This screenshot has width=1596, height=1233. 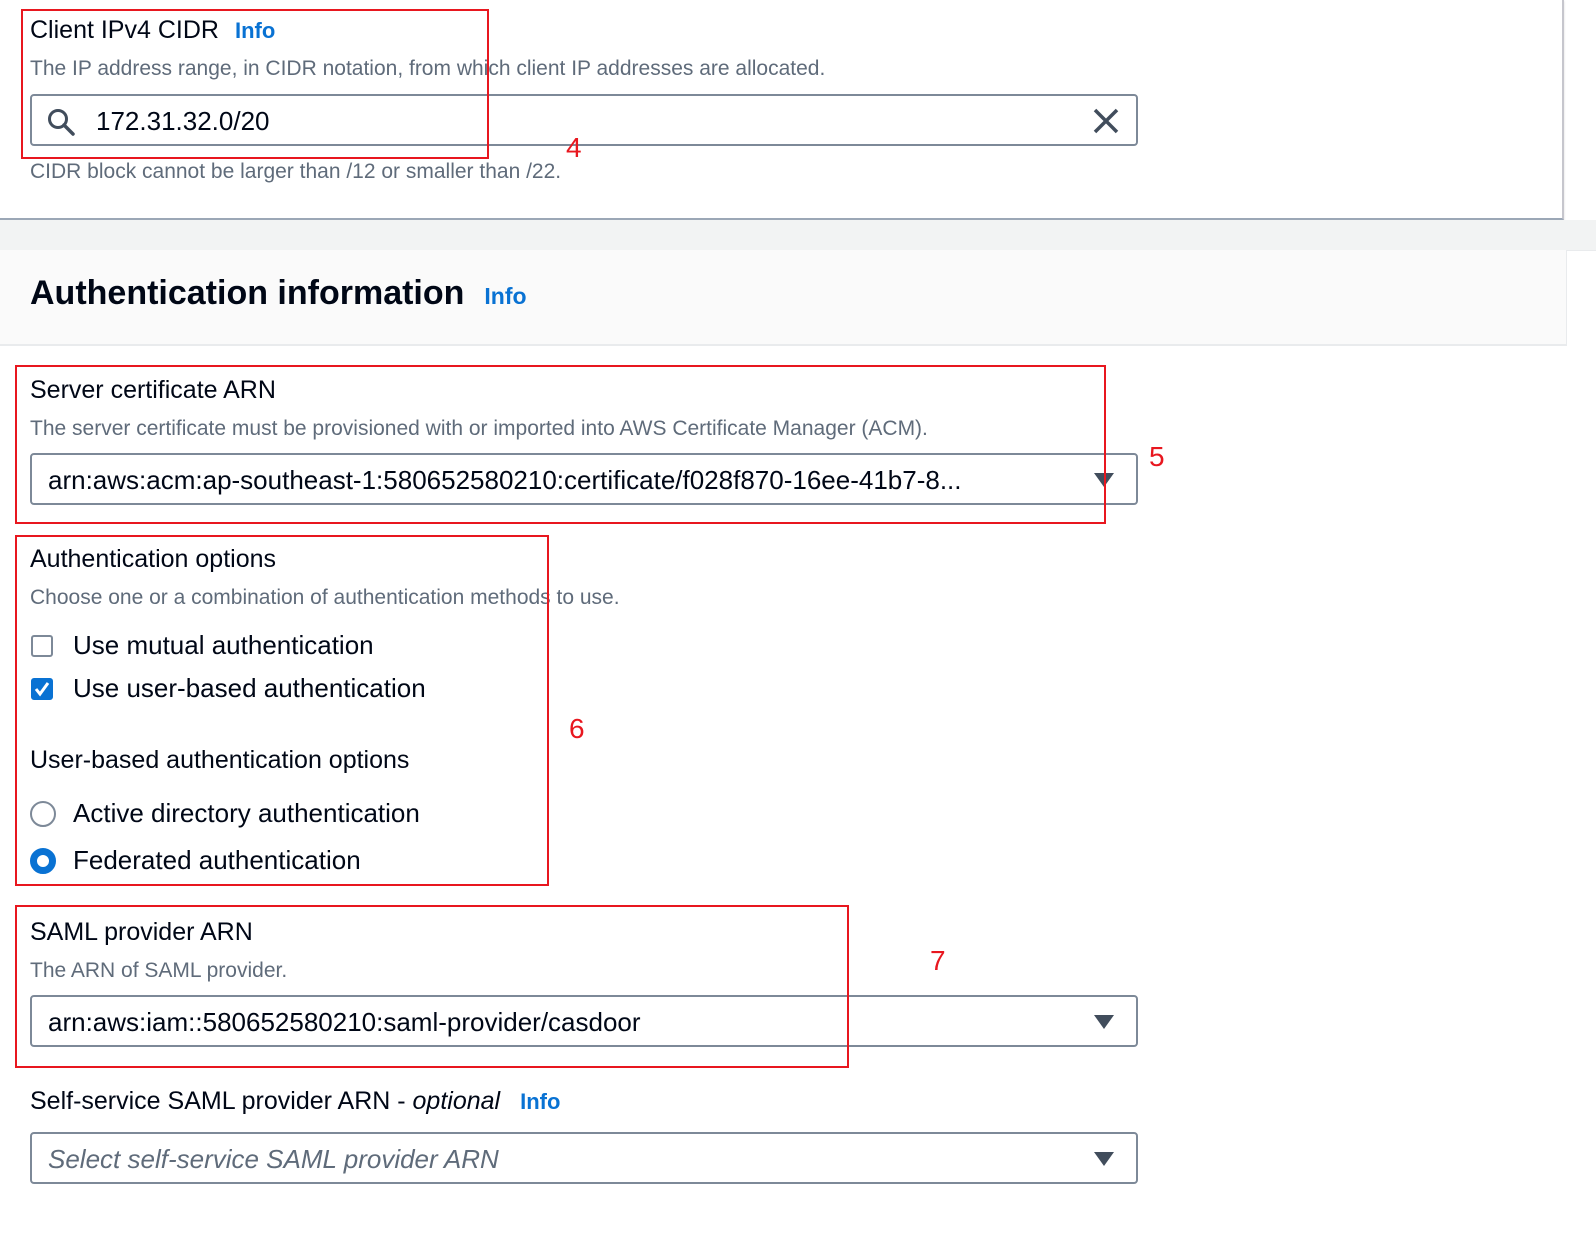 I want to click on checkmark-icon, so click(x=42, y=688).